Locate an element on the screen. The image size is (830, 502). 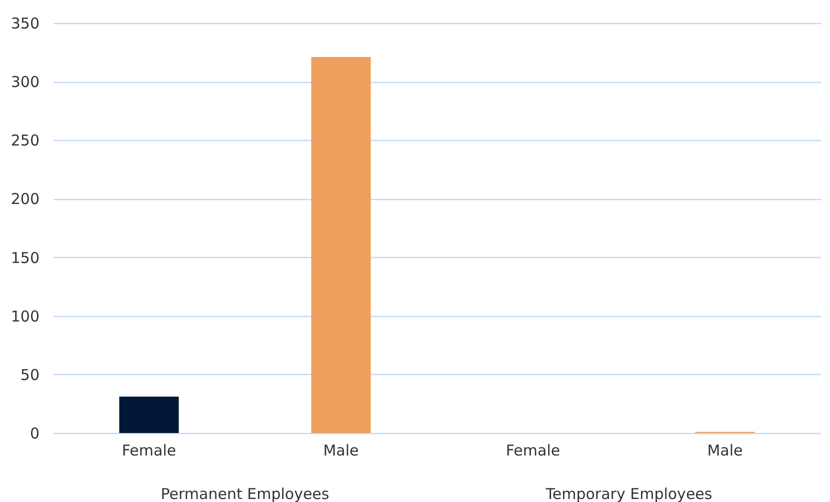
y-tick-label: 0 is located at coordinates (35, 433).